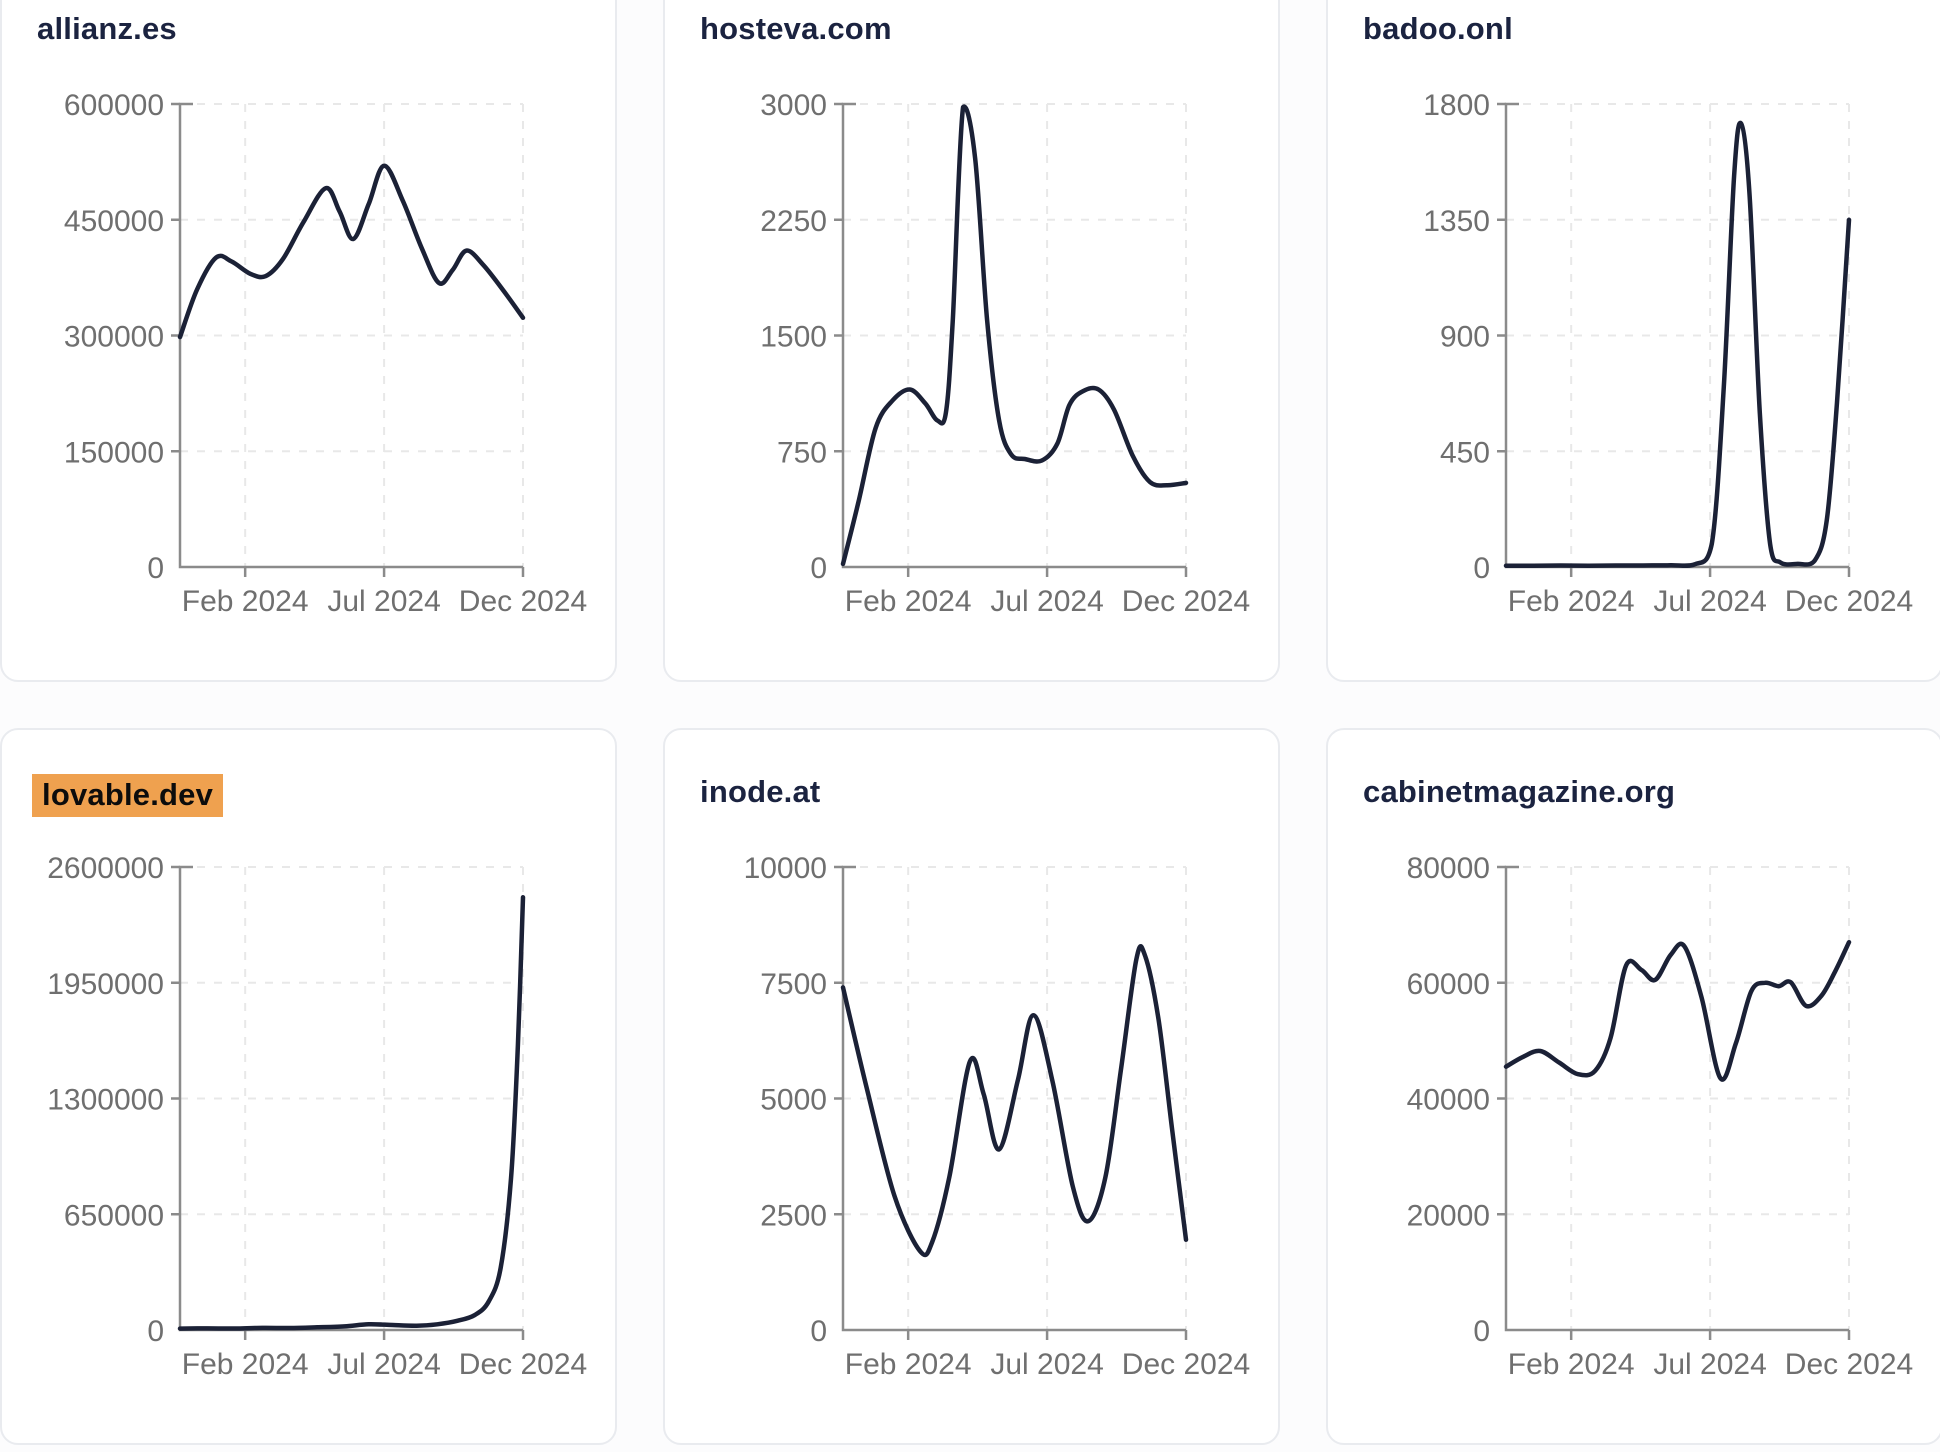 This screenshot has width=1940, height=1452. What do you see at coordinates (1448, 984) in the screenshot?
I see `svg-text: 60000` at bounding box center [1448, 984].